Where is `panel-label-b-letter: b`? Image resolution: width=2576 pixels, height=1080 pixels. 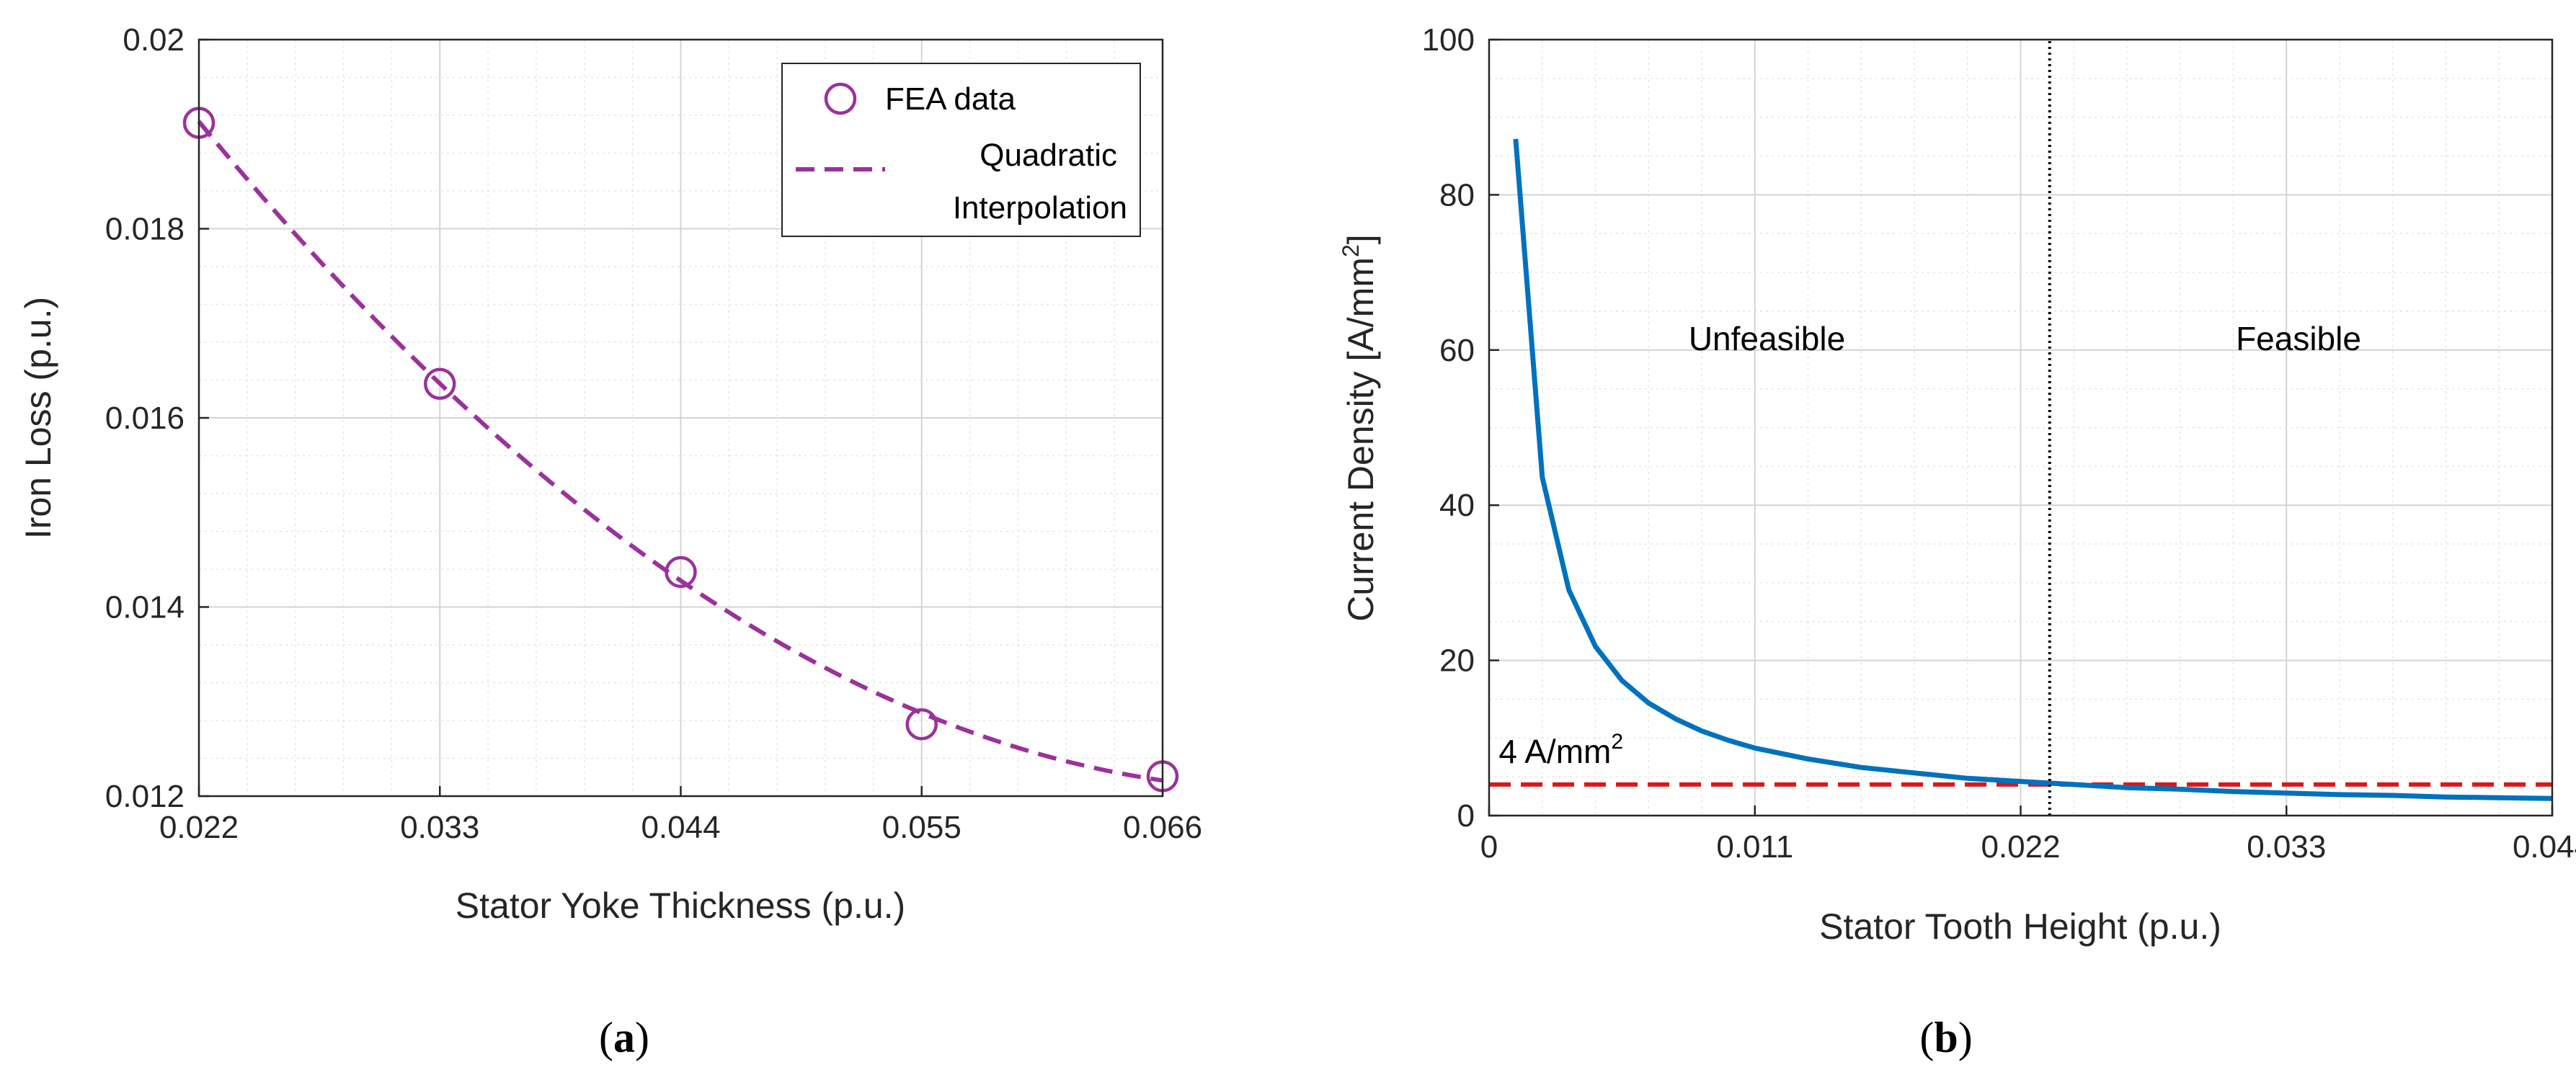
panel-label-b-letter: b is located at coordinates (1946, 1037).